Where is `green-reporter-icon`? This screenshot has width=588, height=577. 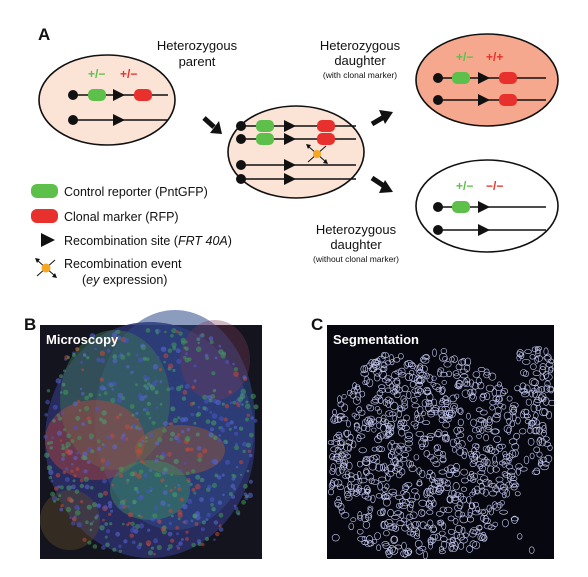 green-reporter-icon is located at coordinates (97, 95).